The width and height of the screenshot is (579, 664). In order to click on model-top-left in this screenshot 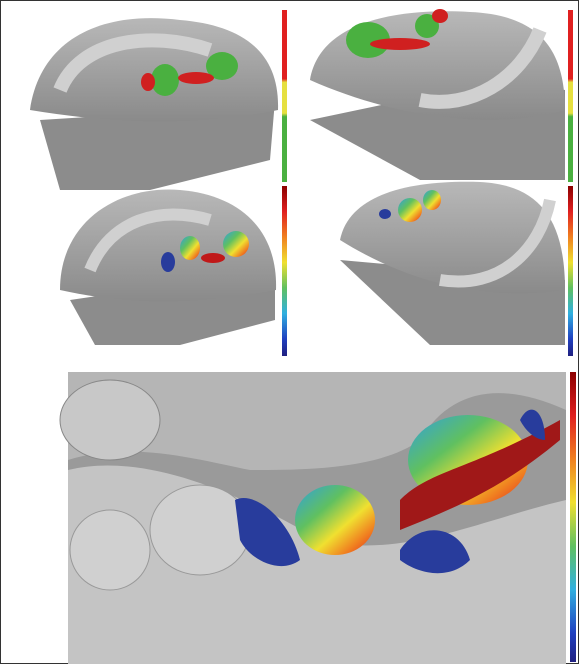, I will do `click(154, 104)`.